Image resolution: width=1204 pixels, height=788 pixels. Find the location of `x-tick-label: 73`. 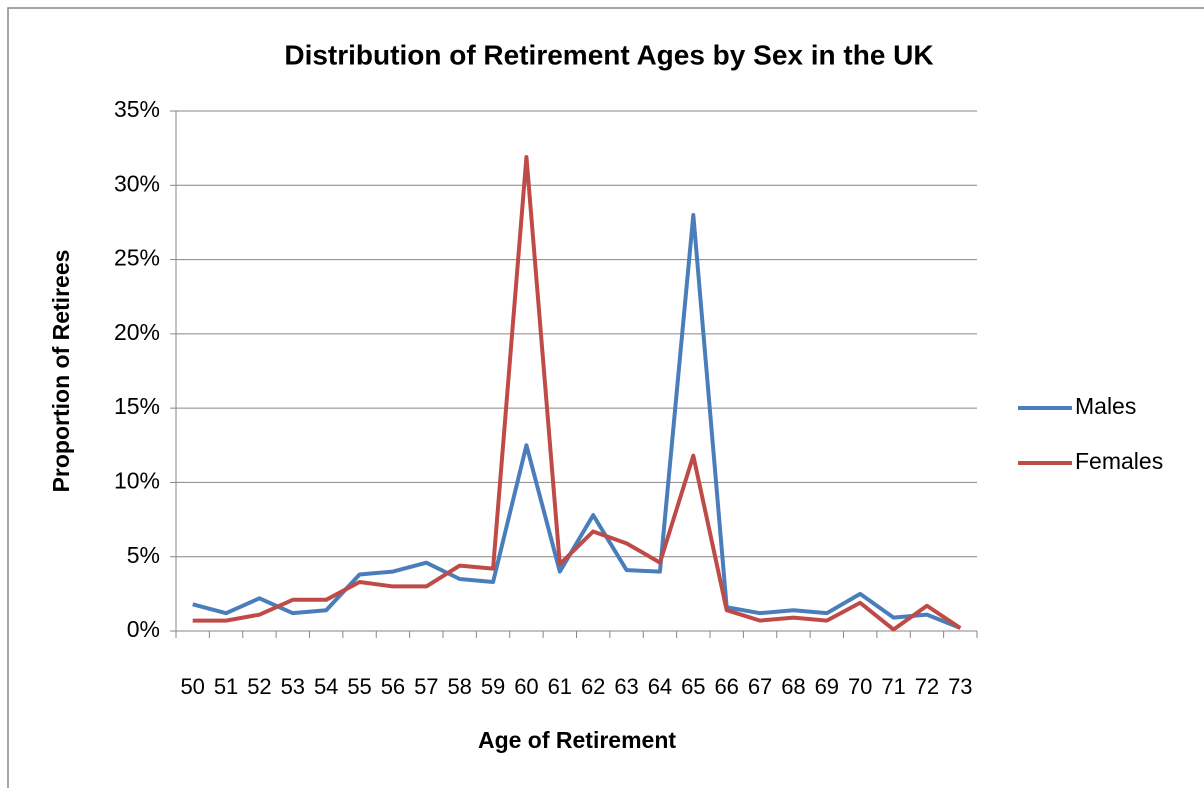

x-tick-label: 73 is located at coordinates (960, 686).